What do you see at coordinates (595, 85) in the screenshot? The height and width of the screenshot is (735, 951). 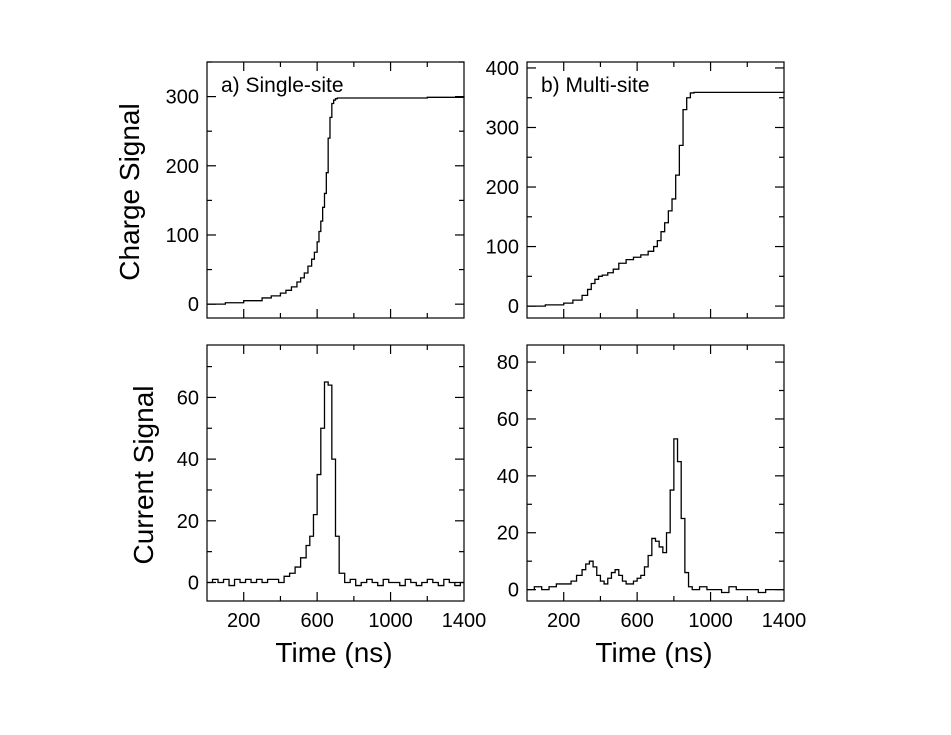 I see `panel-title: b) Multi-site` at bounding box center [595, 85].